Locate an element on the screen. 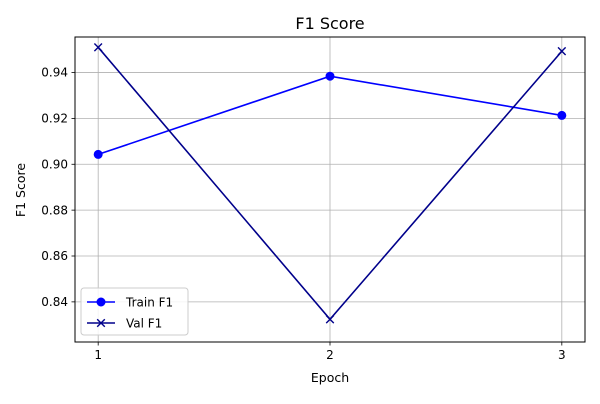  legend-train-f1-marker is located at coordinates (101, 302).